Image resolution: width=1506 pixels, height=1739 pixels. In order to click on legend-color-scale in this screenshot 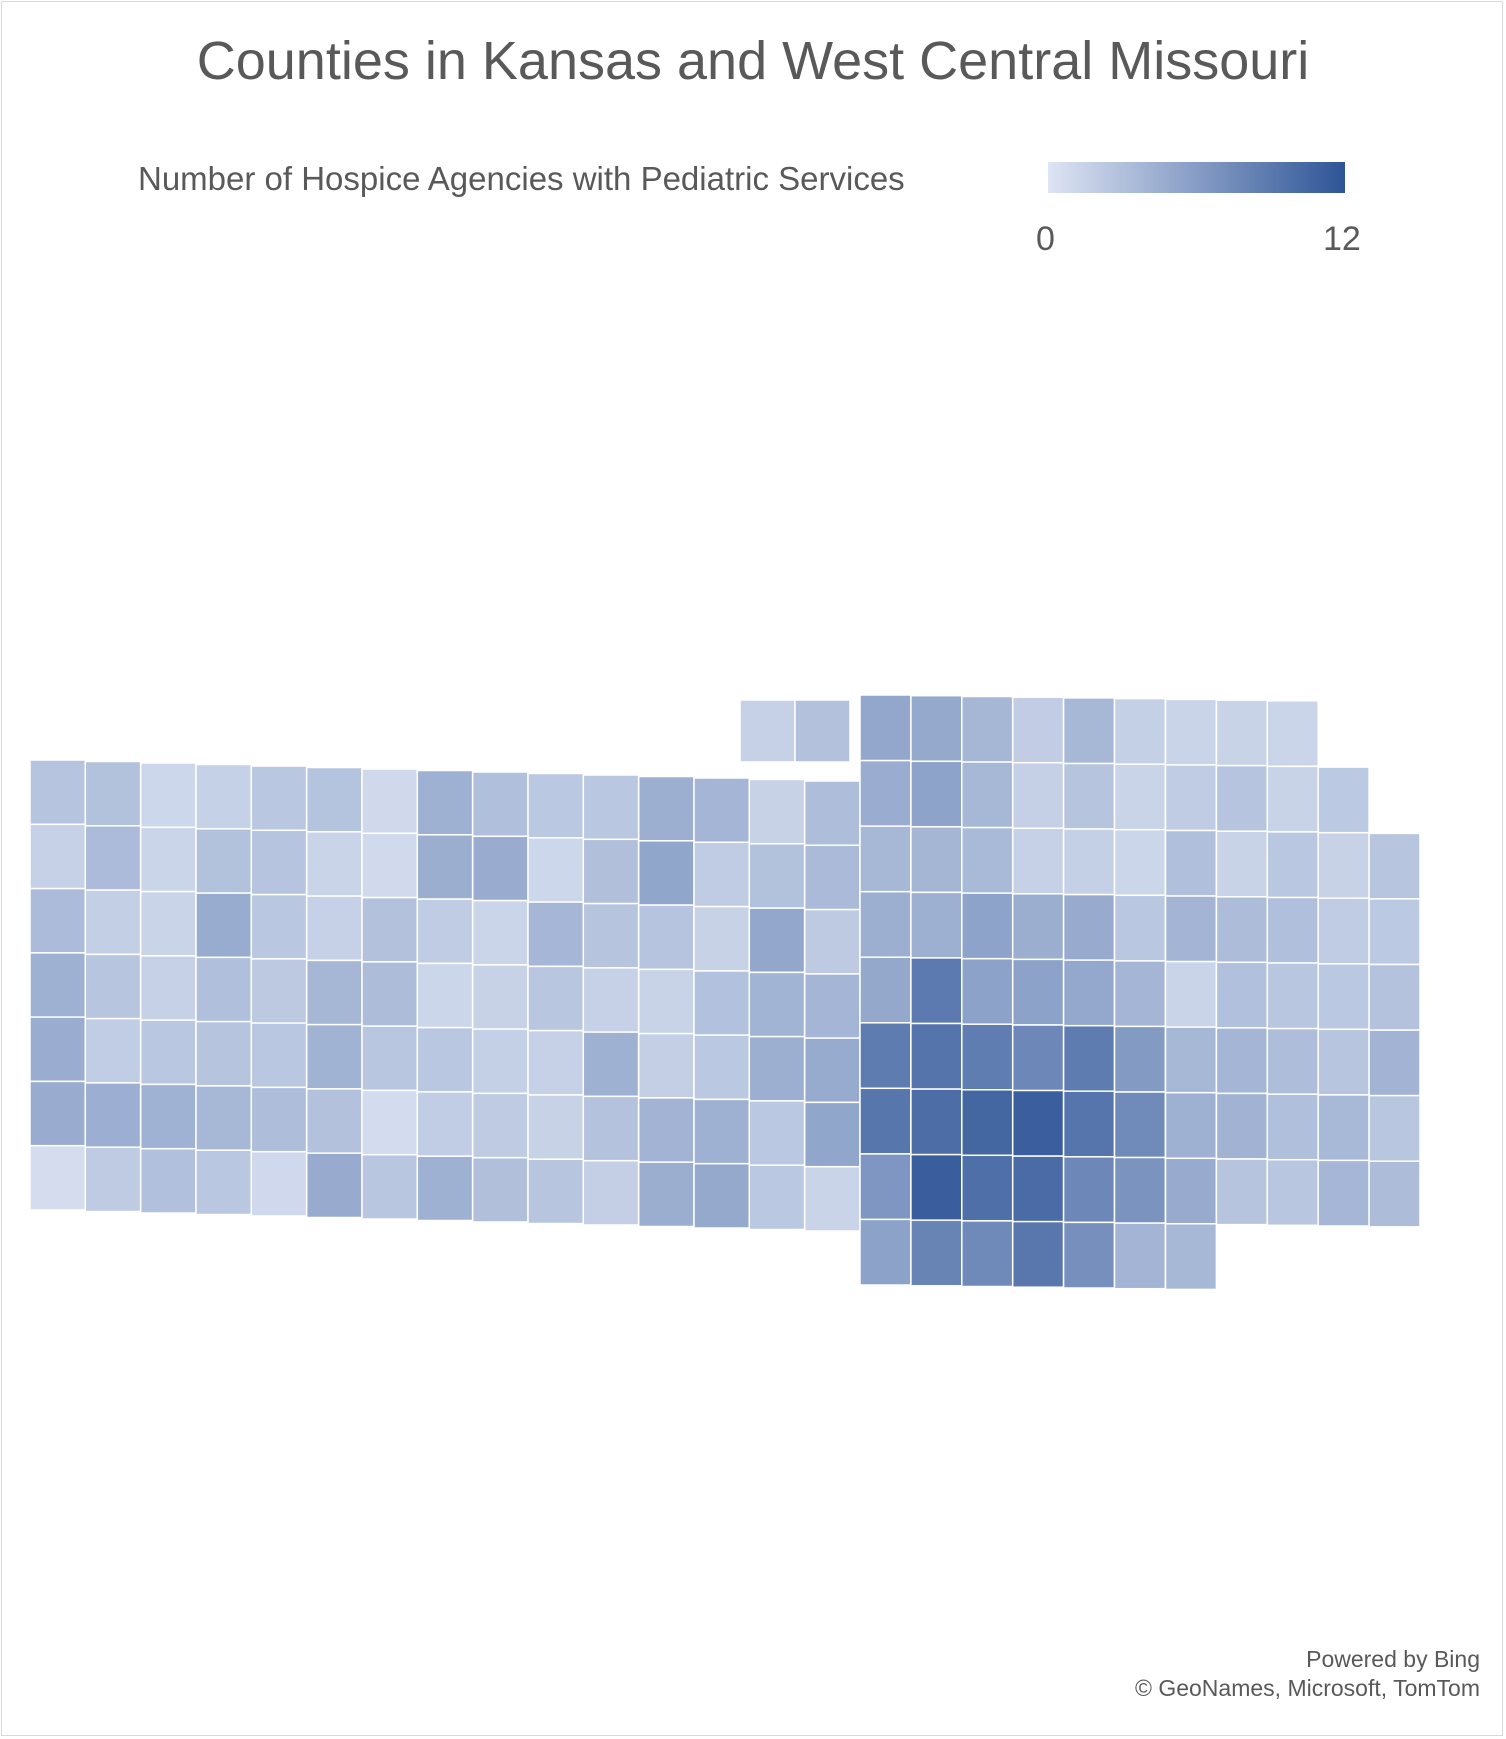, I will do `click(1196, 177)`.